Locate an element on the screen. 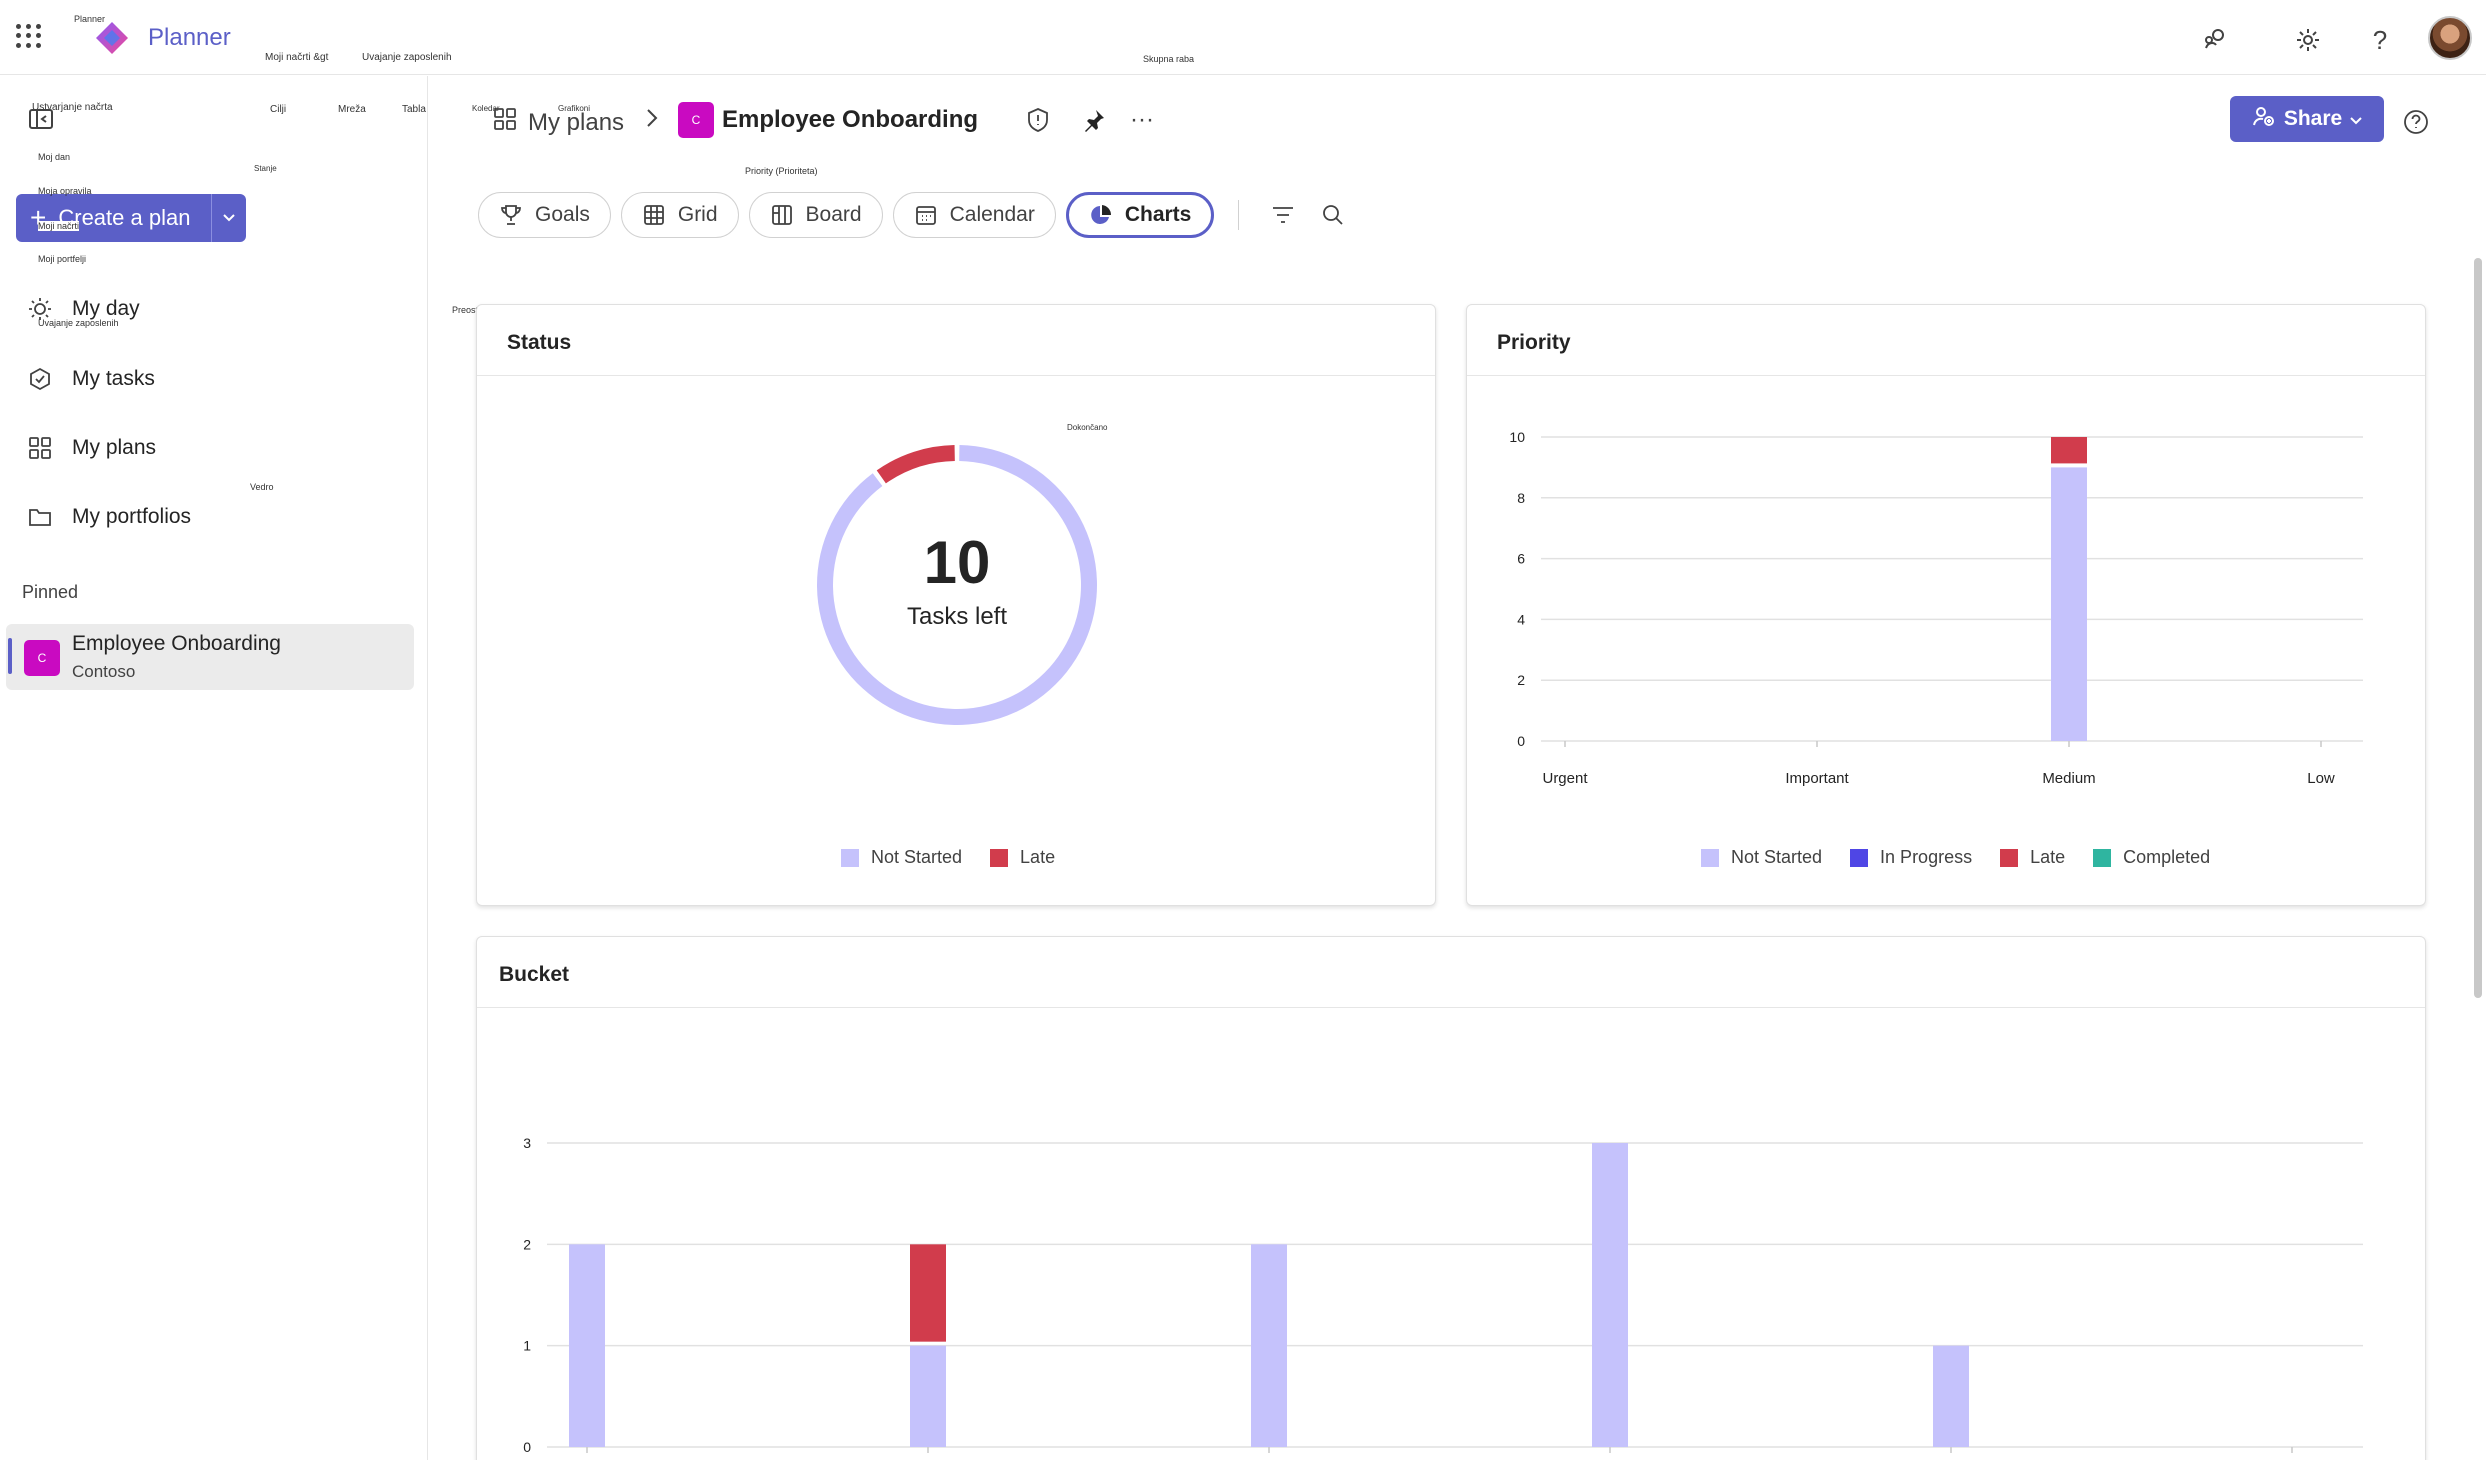  sidebar-item-my-day: My day is located at coordinates (217, 309).